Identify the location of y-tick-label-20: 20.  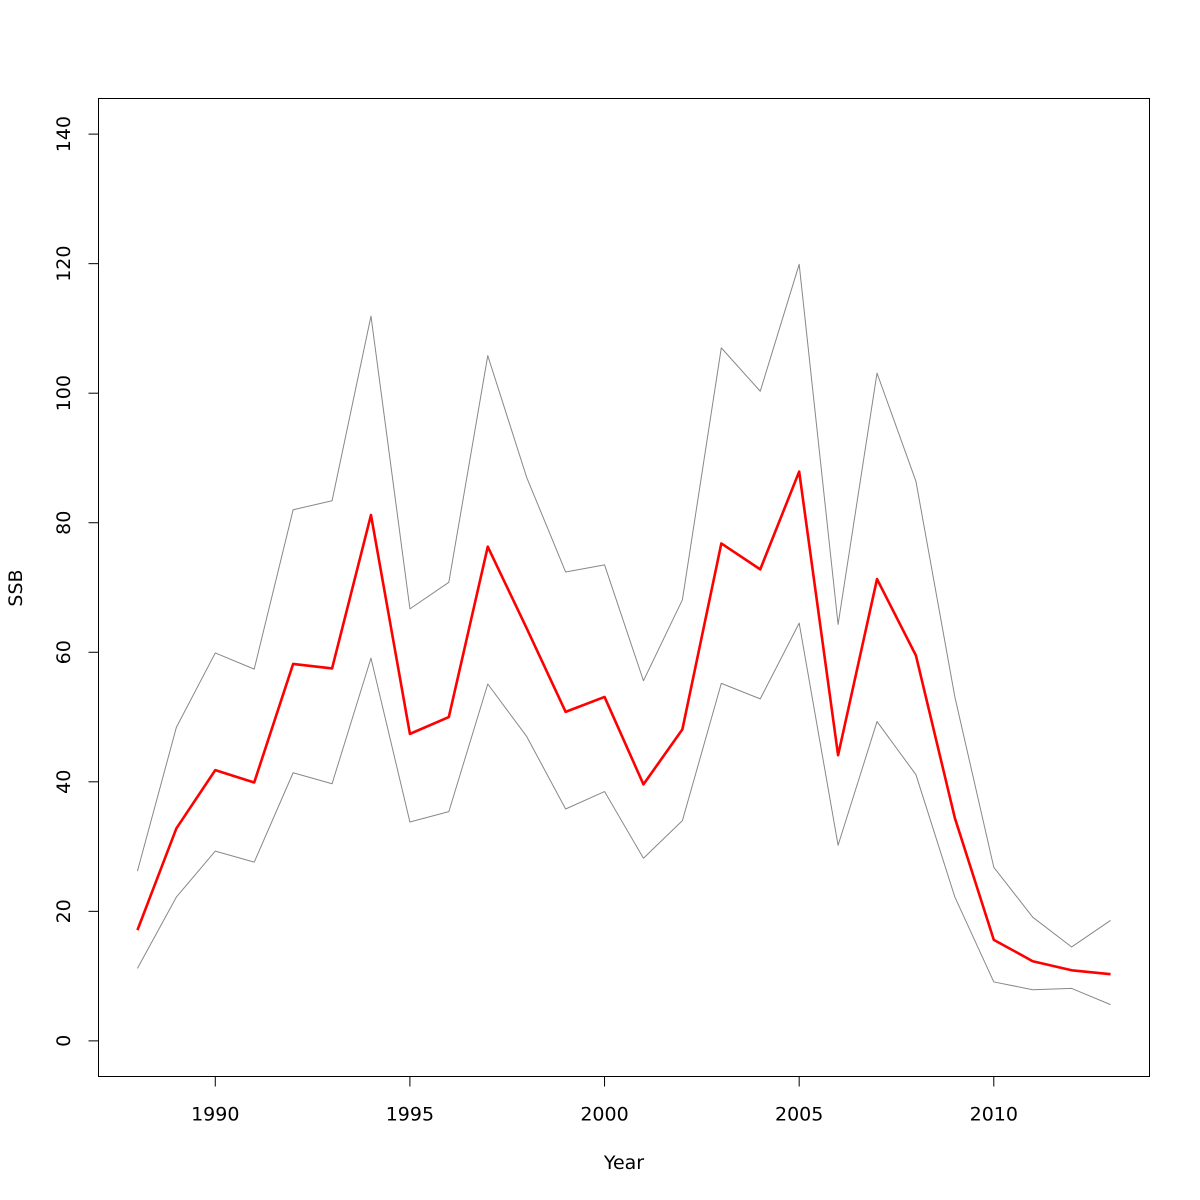
(64, 911).